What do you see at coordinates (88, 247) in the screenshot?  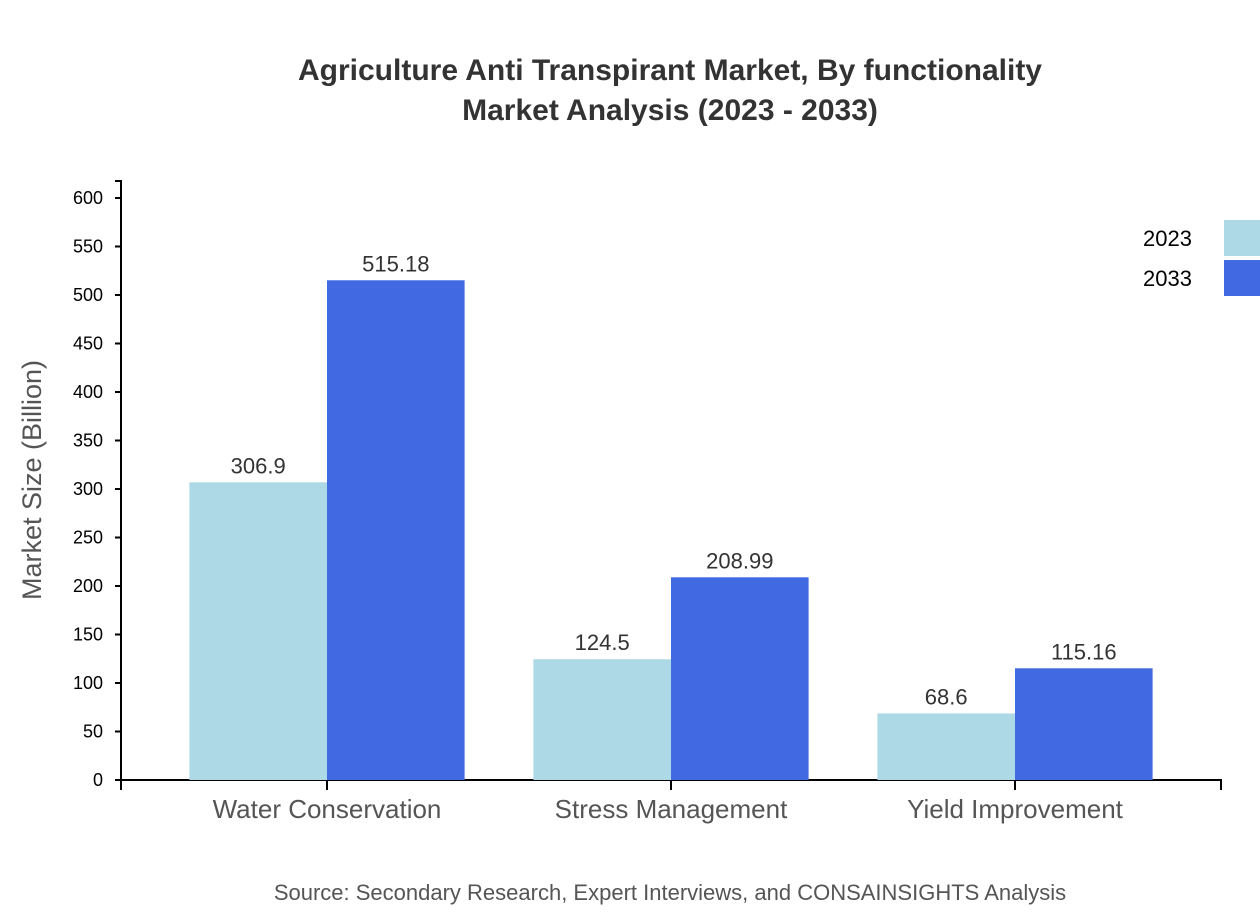 I see `y-tick-label: 550` at bounding box center [88, 247].